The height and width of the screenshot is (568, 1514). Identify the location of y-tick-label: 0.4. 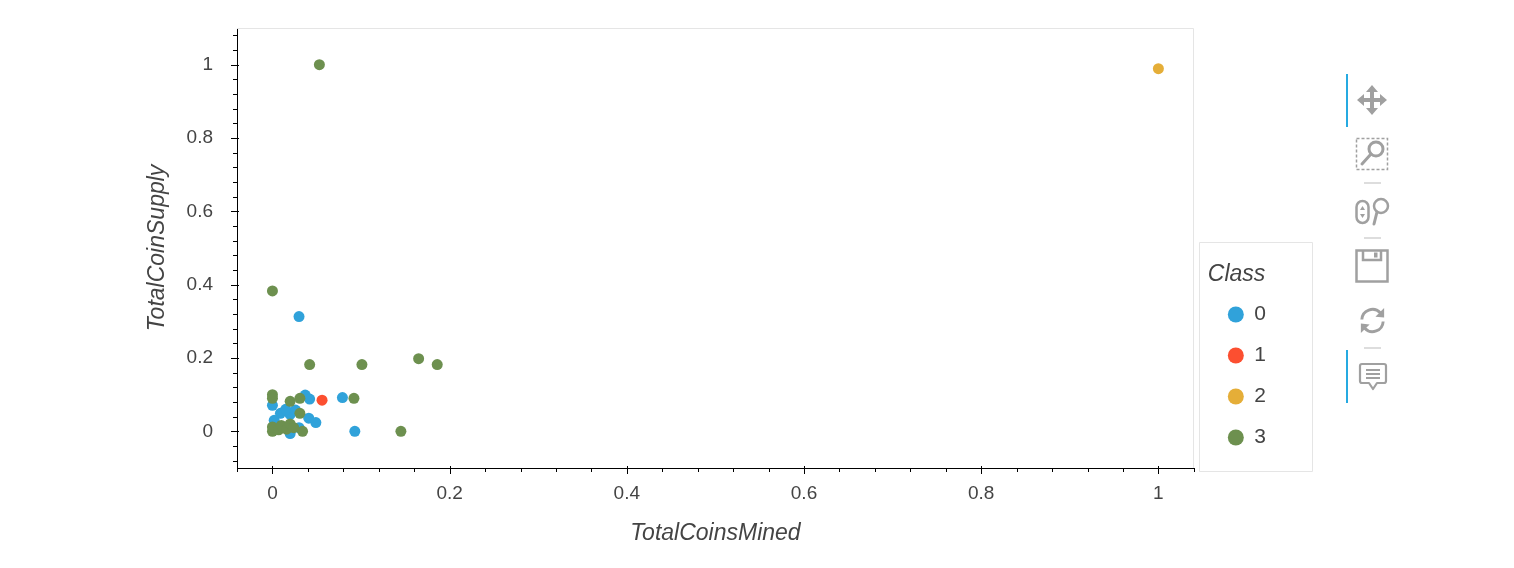
(200, 283).